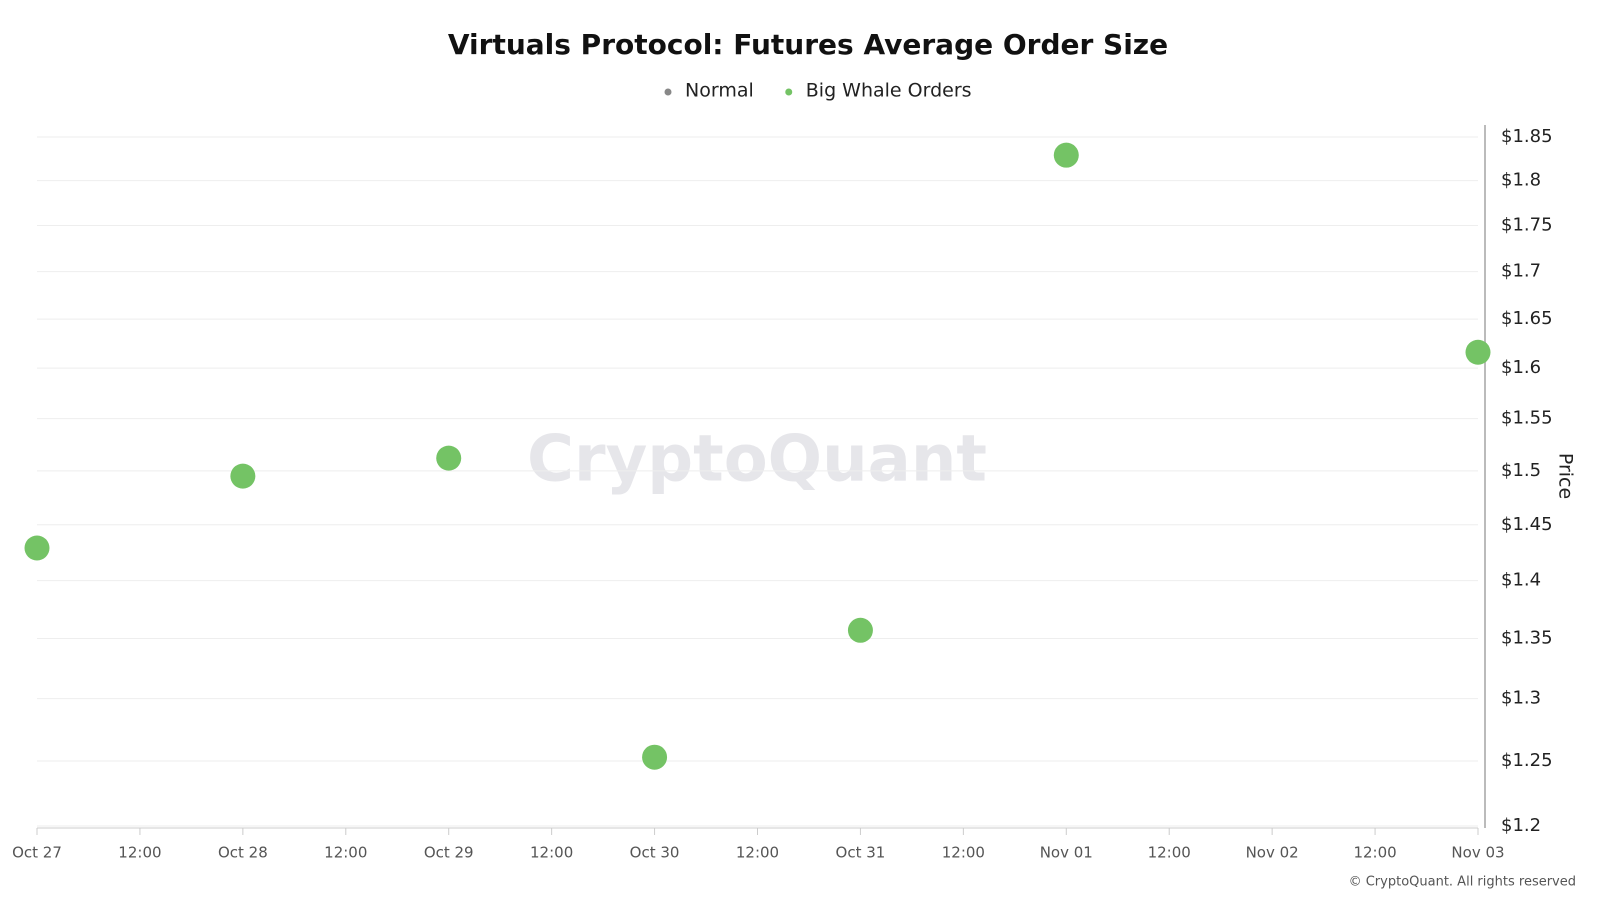 Image resolution: width=1600 pixels, height=900 pixels. Describe the element at coordinates (1521, 271) in the screenshot. I see `y-tick-label: $1.7` at that location.